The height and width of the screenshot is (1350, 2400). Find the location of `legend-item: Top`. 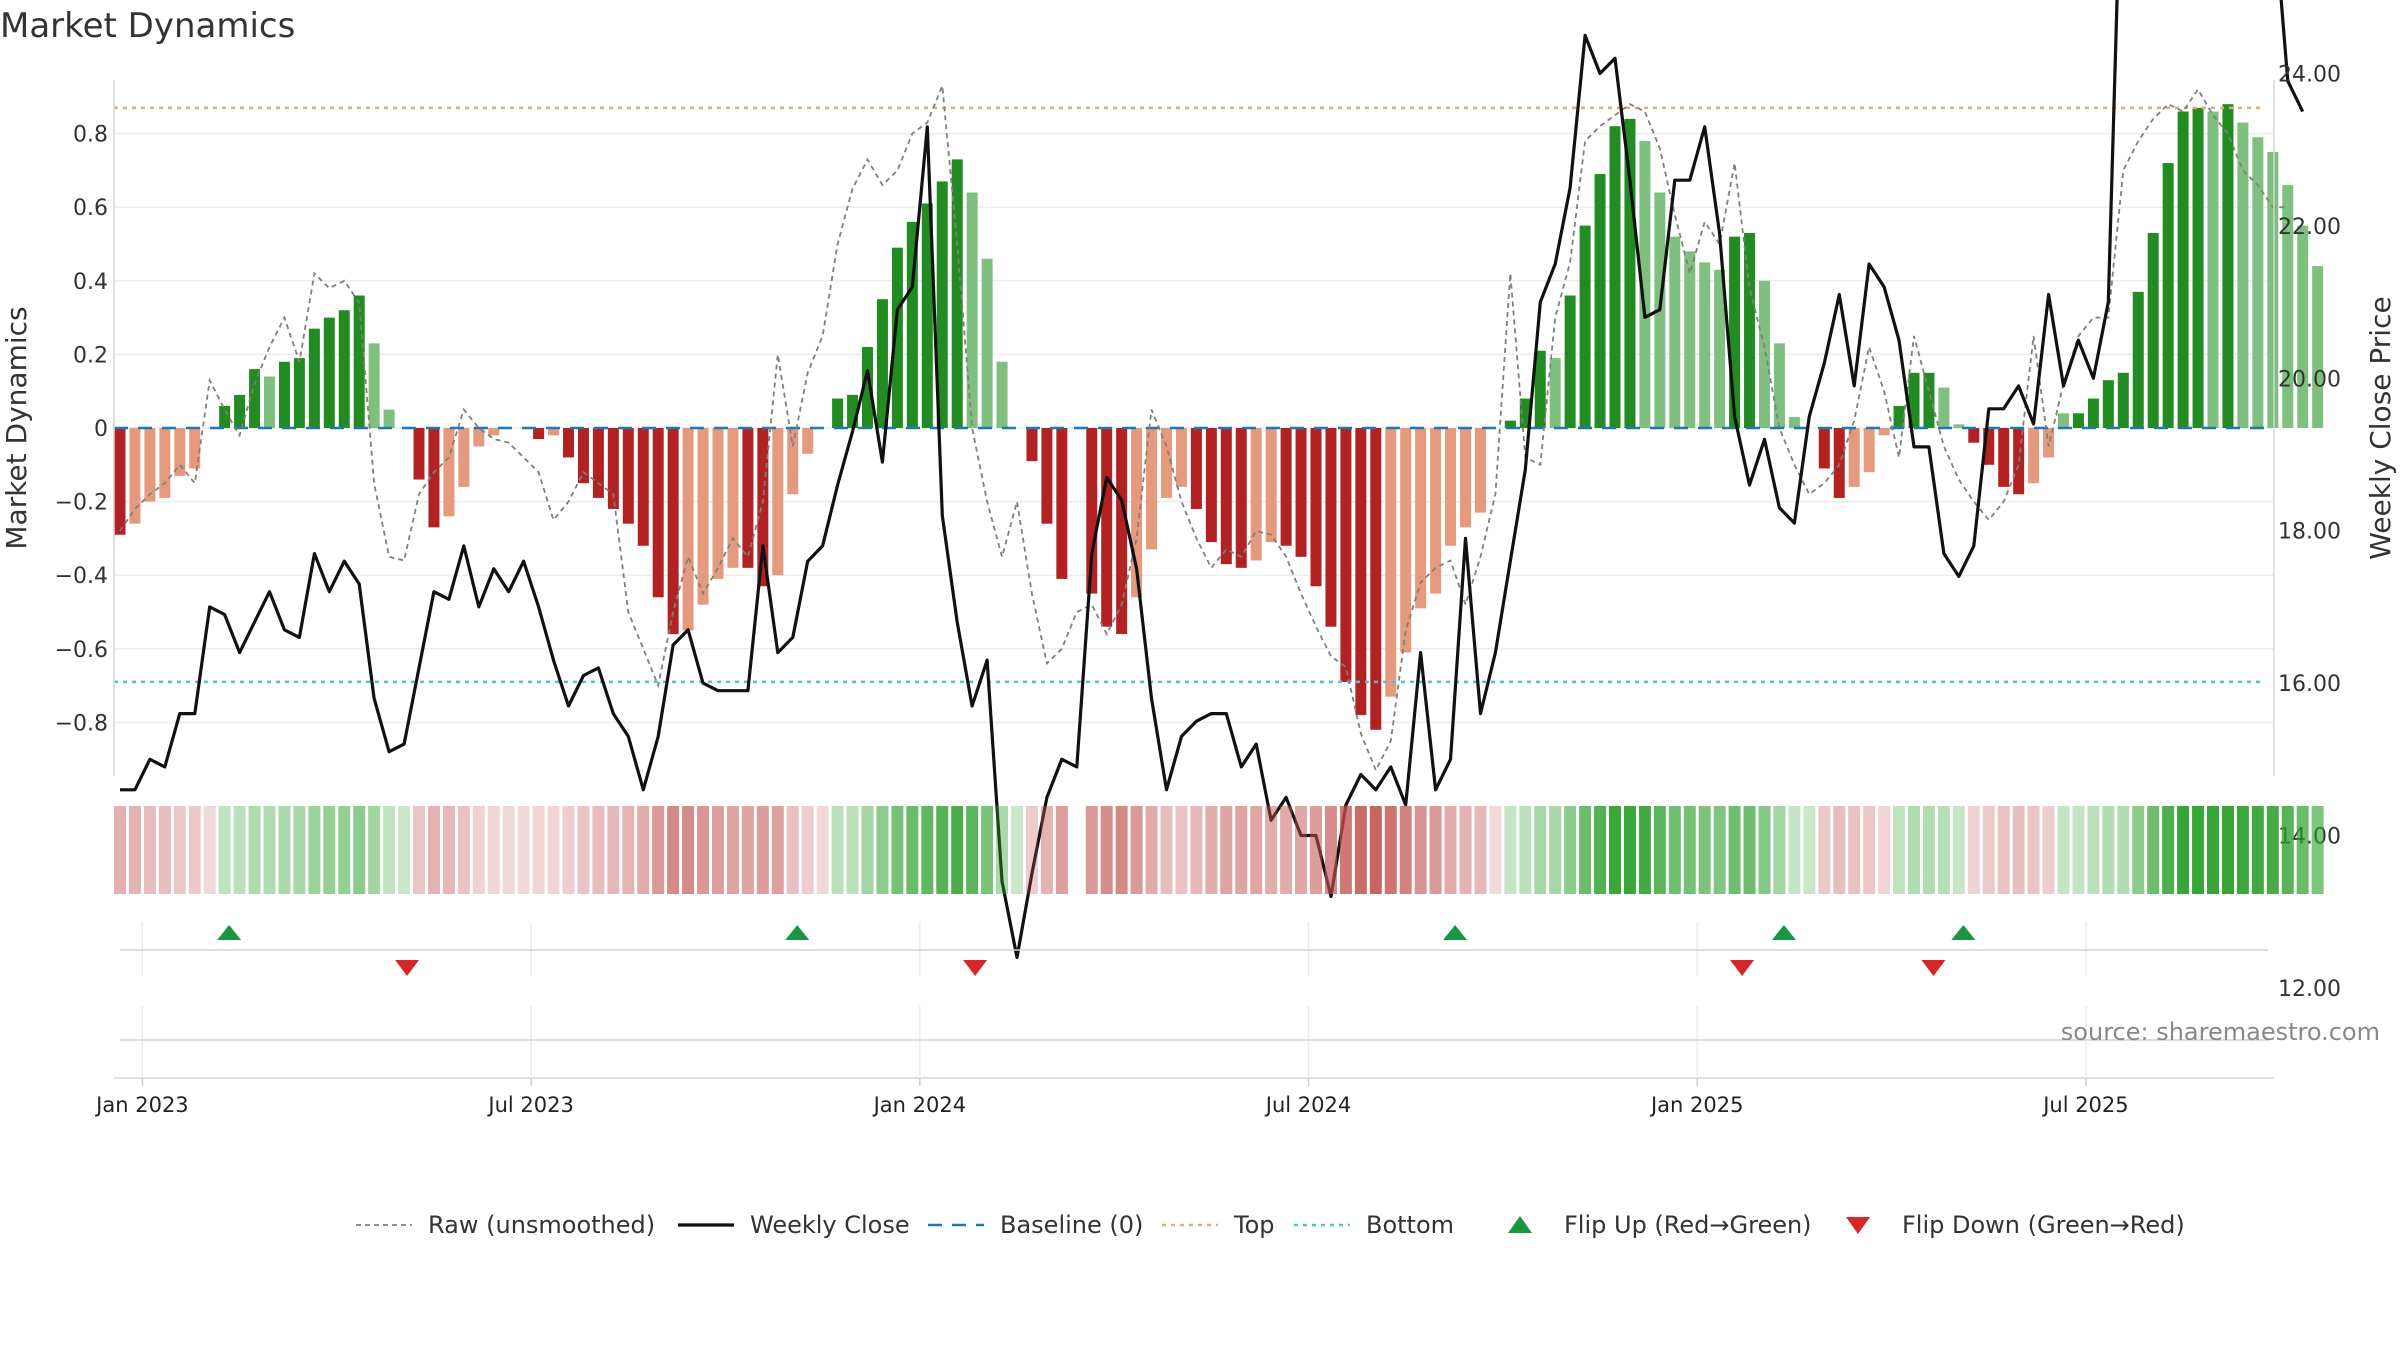

legend-item: Top is located at coordinates (1218, 1225).